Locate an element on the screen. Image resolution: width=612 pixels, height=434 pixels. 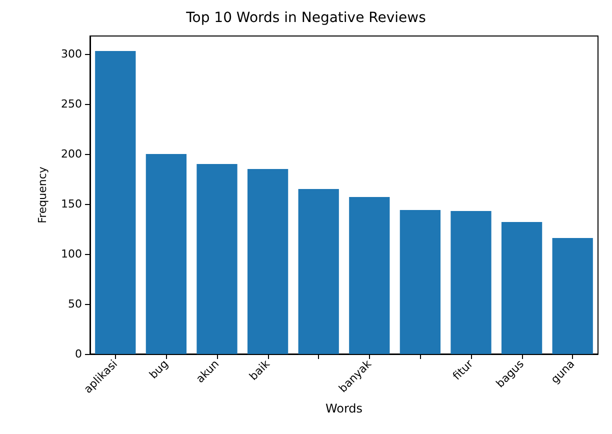
x-axis-title: Words is located at coordinates (344, 408).